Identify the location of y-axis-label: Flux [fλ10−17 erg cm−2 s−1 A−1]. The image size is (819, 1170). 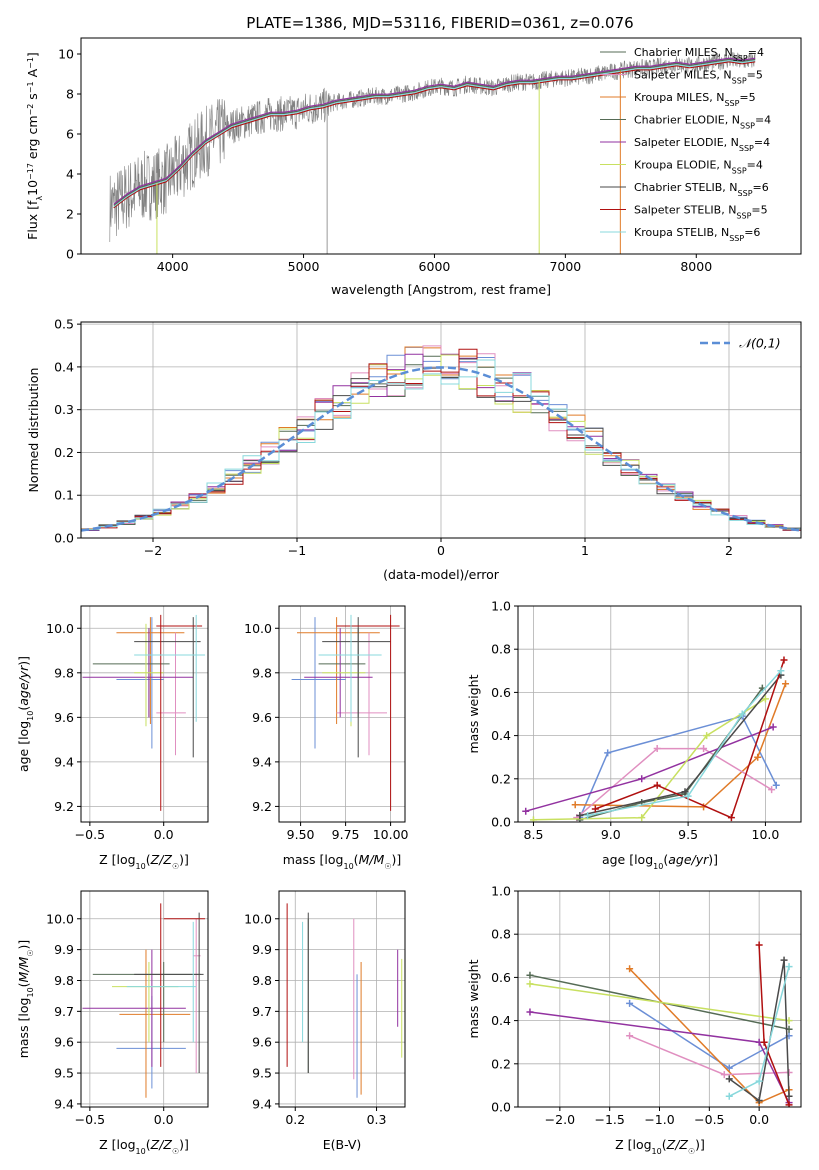
(34, 146).